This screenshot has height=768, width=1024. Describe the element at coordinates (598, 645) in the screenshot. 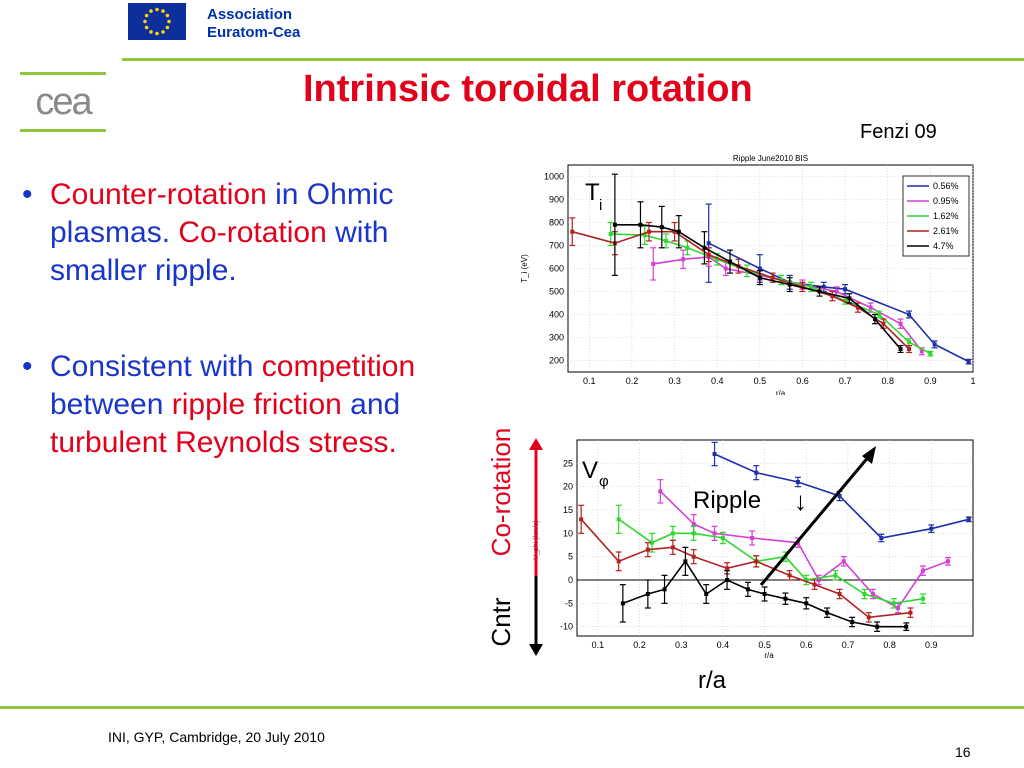

I see `x-tick-label: 0.1` at that location.